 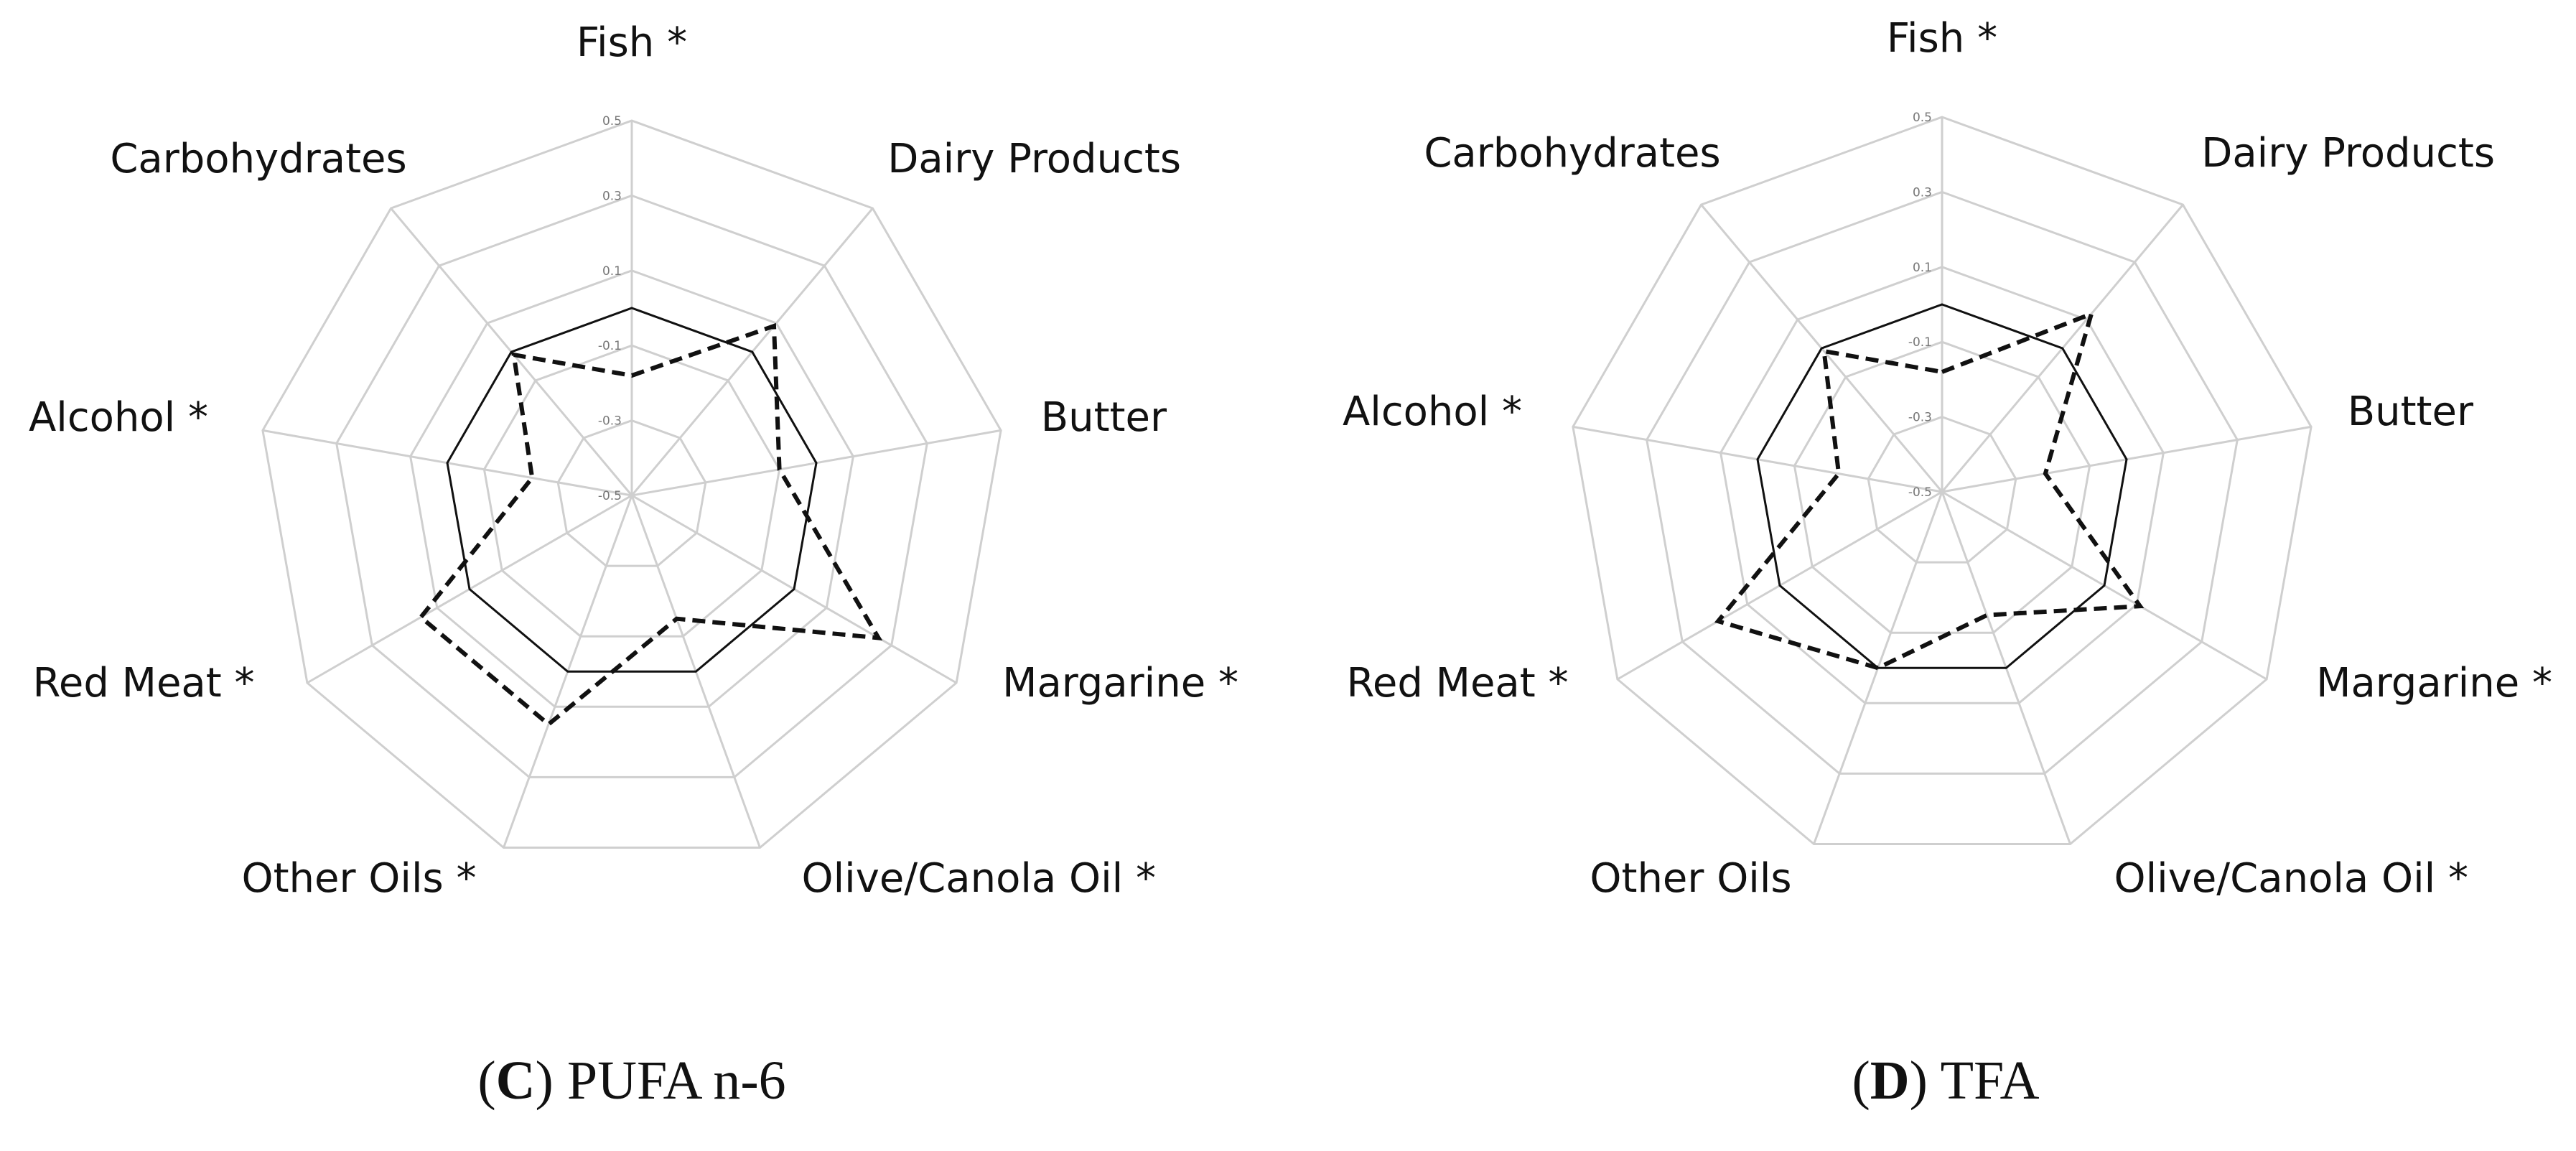 I want to click on panel-letter-c: C, so click(x=516, y=1080).